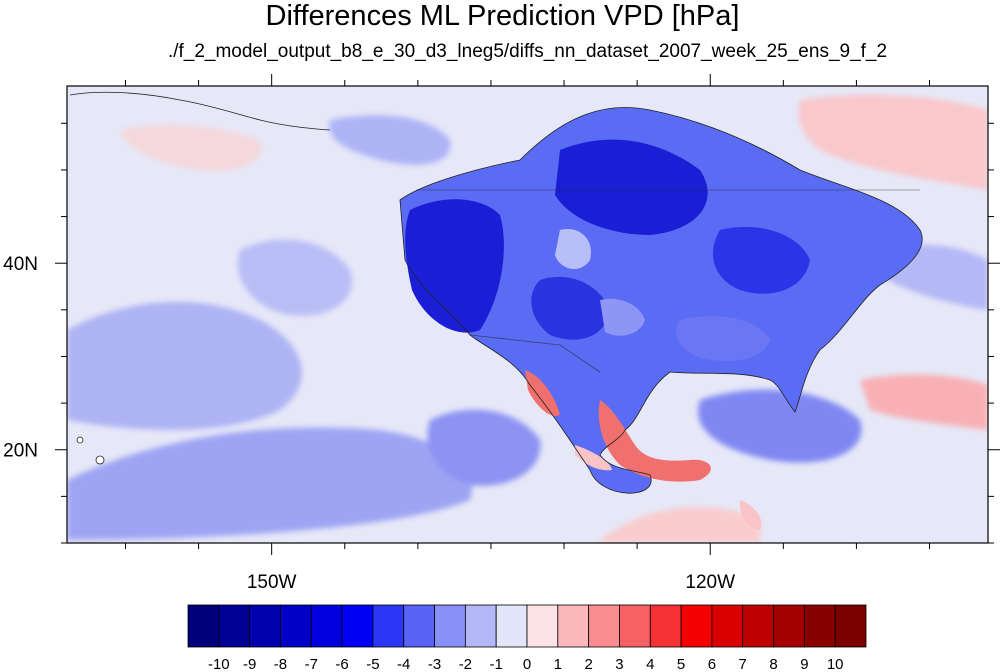  What do you see at coordinates (619, 664) in the screenshot?
I see `colorbar-label: 3` at bounding box center [619, 664].